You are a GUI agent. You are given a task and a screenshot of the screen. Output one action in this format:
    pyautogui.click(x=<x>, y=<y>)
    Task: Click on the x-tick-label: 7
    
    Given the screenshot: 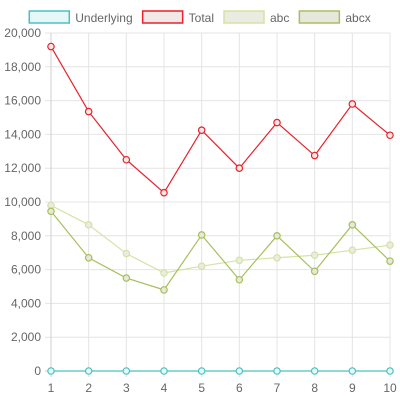 What is the action you would take?
    pyautogui.click(x=277, y=388)
    